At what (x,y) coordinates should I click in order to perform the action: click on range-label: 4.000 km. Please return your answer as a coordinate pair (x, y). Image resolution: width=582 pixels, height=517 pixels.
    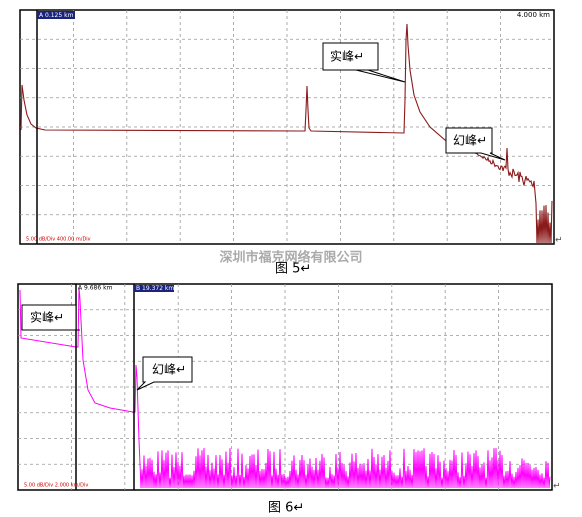
    Looking at the image, I should click on (533, 15).